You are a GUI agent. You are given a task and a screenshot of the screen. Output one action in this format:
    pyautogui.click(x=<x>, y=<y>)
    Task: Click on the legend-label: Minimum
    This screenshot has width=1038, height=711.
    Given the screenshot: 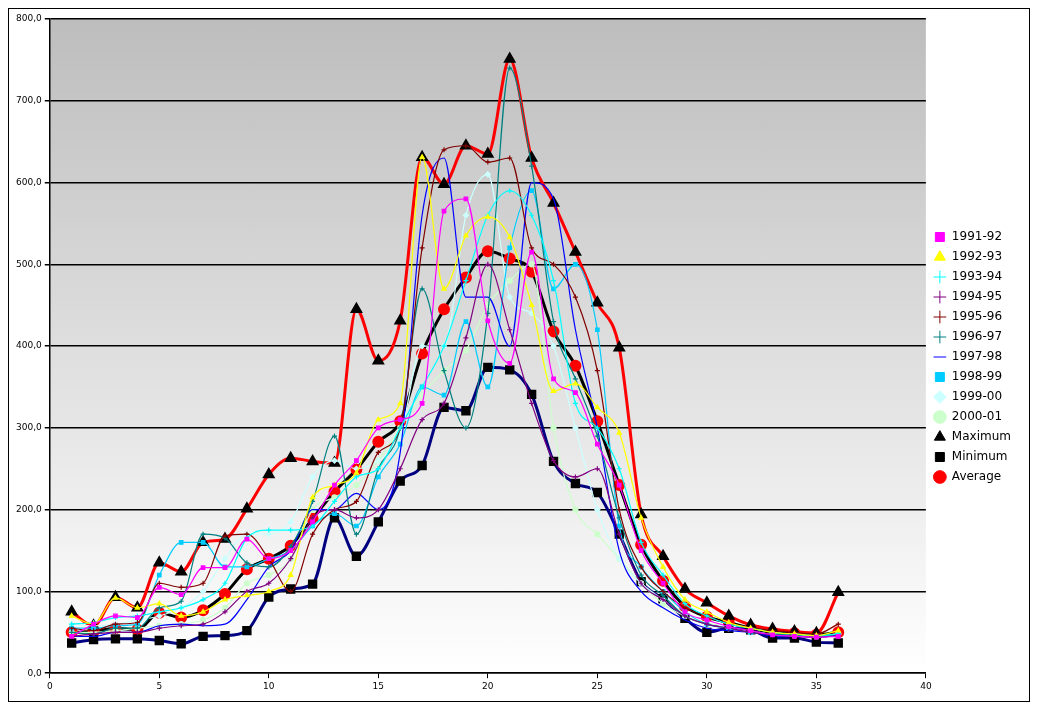 What is the action you would take?
    pyautogui.click(x=979, y=456)
    